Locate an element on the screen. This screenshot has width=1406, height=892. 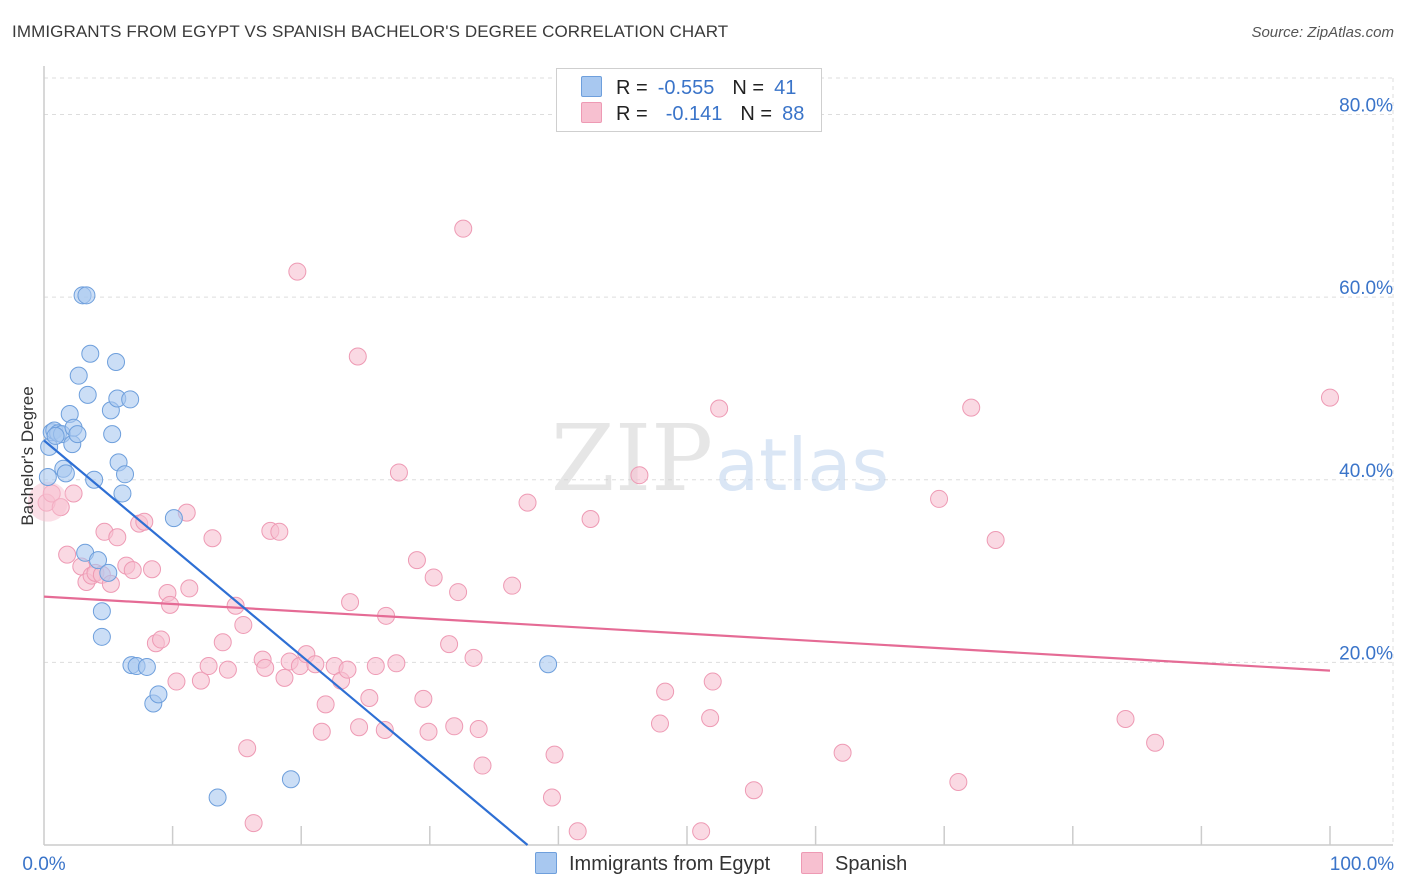
spanish-r-value: -0.141 is located at coordinates (694, 114).